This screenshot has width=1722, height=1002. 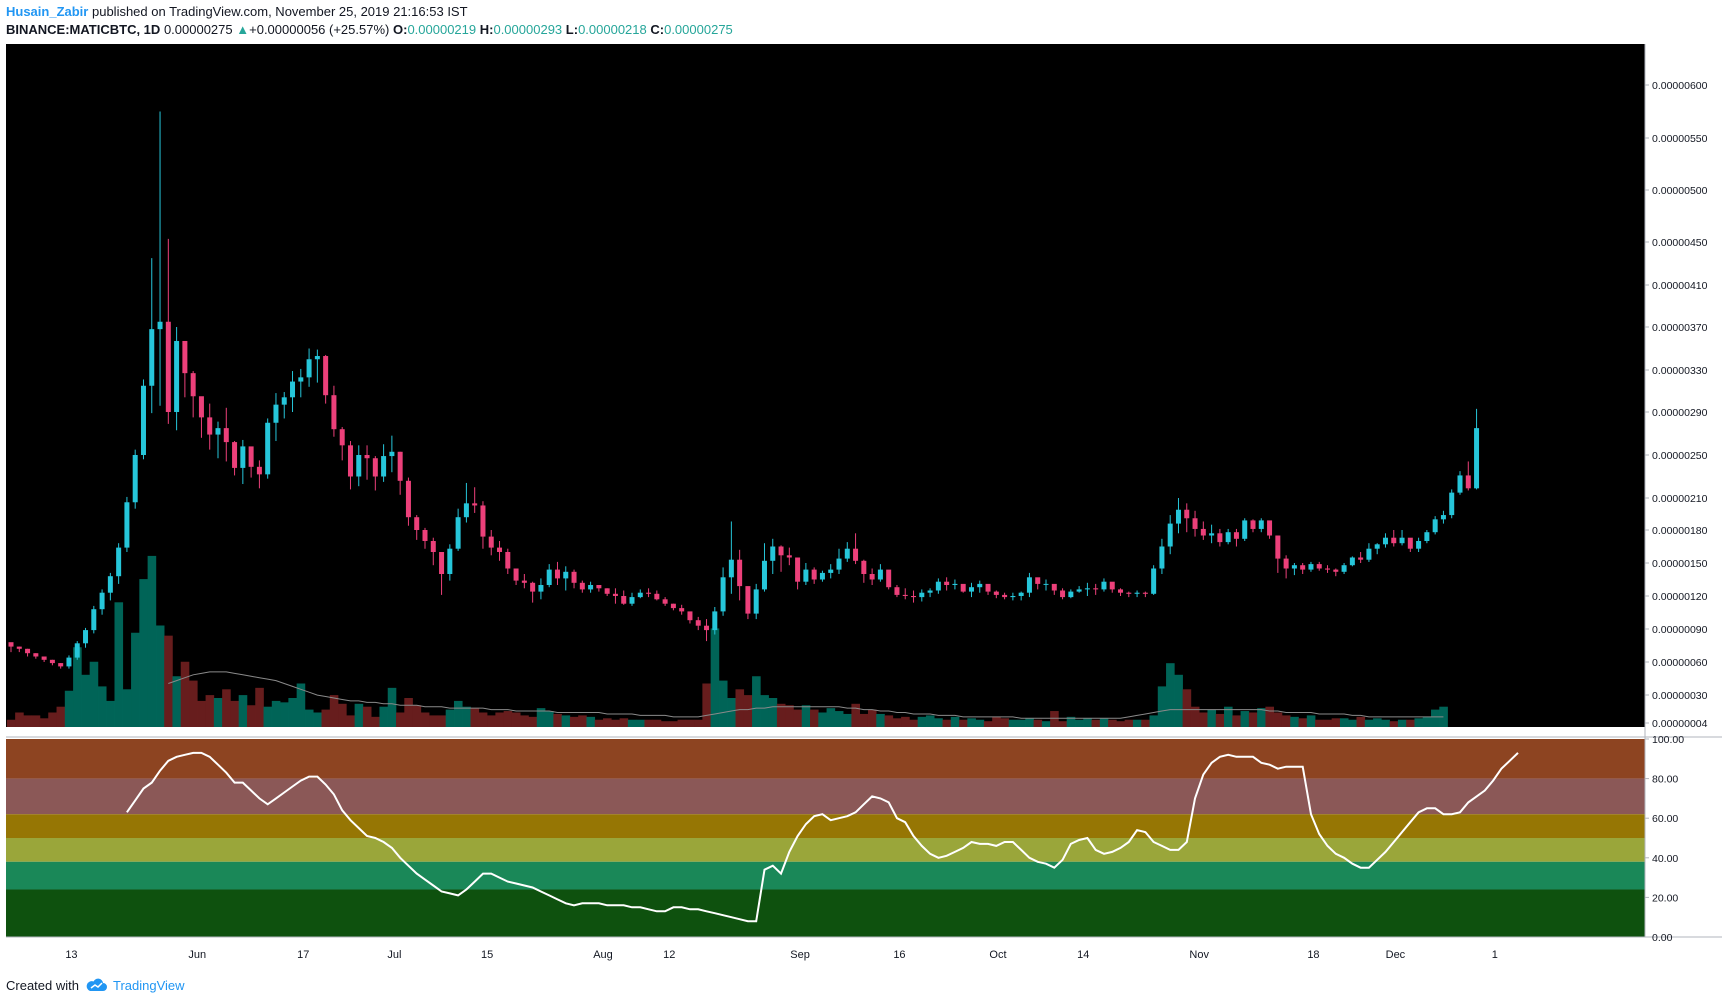 I want to click on author-link: Husain_Zabir, so click(x=47, y=11).